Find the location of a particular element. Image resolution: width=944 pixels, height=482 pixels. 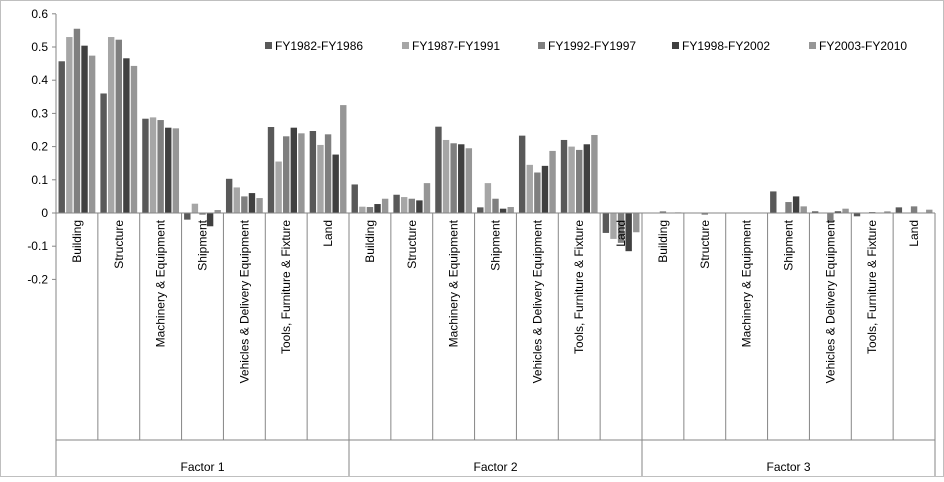

y-tick-label: 0.6 is located at coordinates (39, 14).